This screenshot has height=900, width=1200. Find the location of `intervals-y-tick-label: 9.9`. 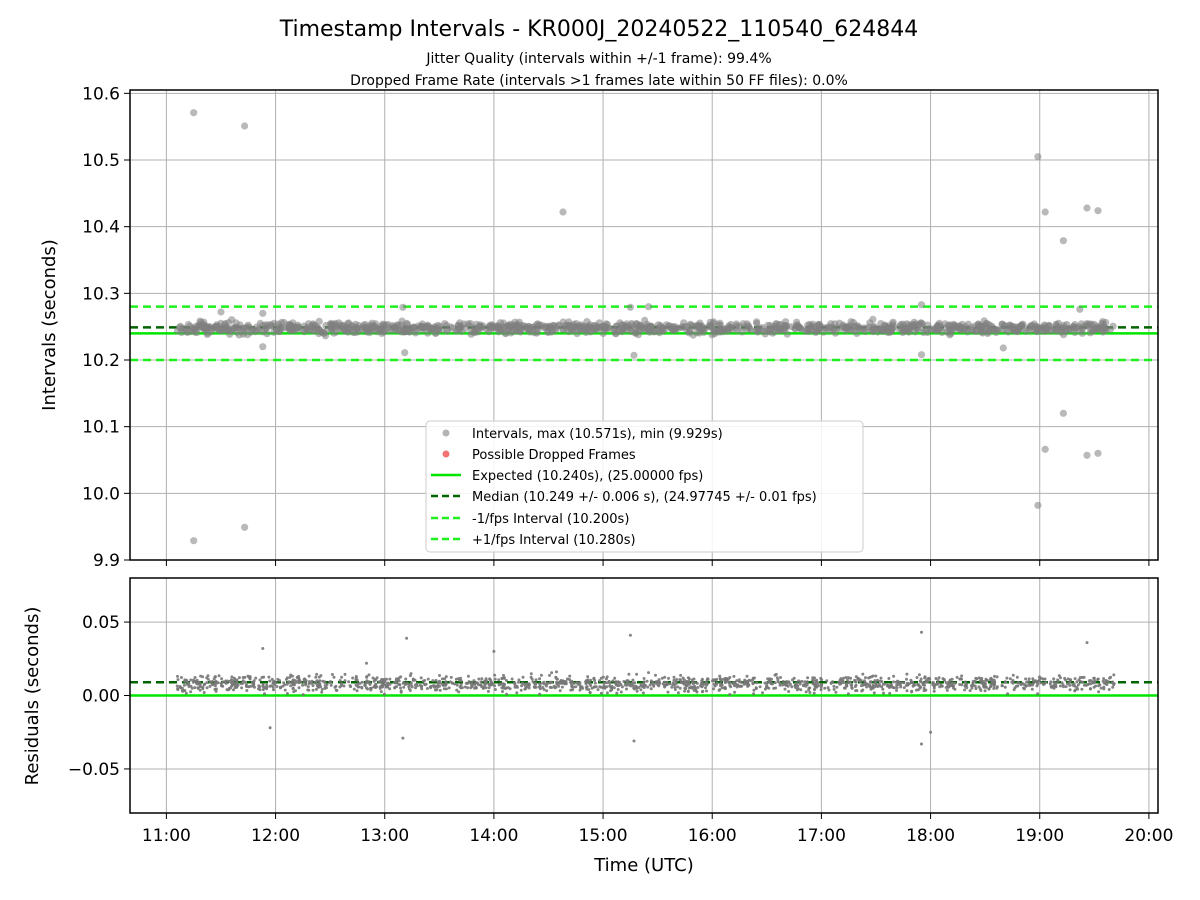

intervals-y-tick-label: 9.9 is located at coordinates (106, 561).